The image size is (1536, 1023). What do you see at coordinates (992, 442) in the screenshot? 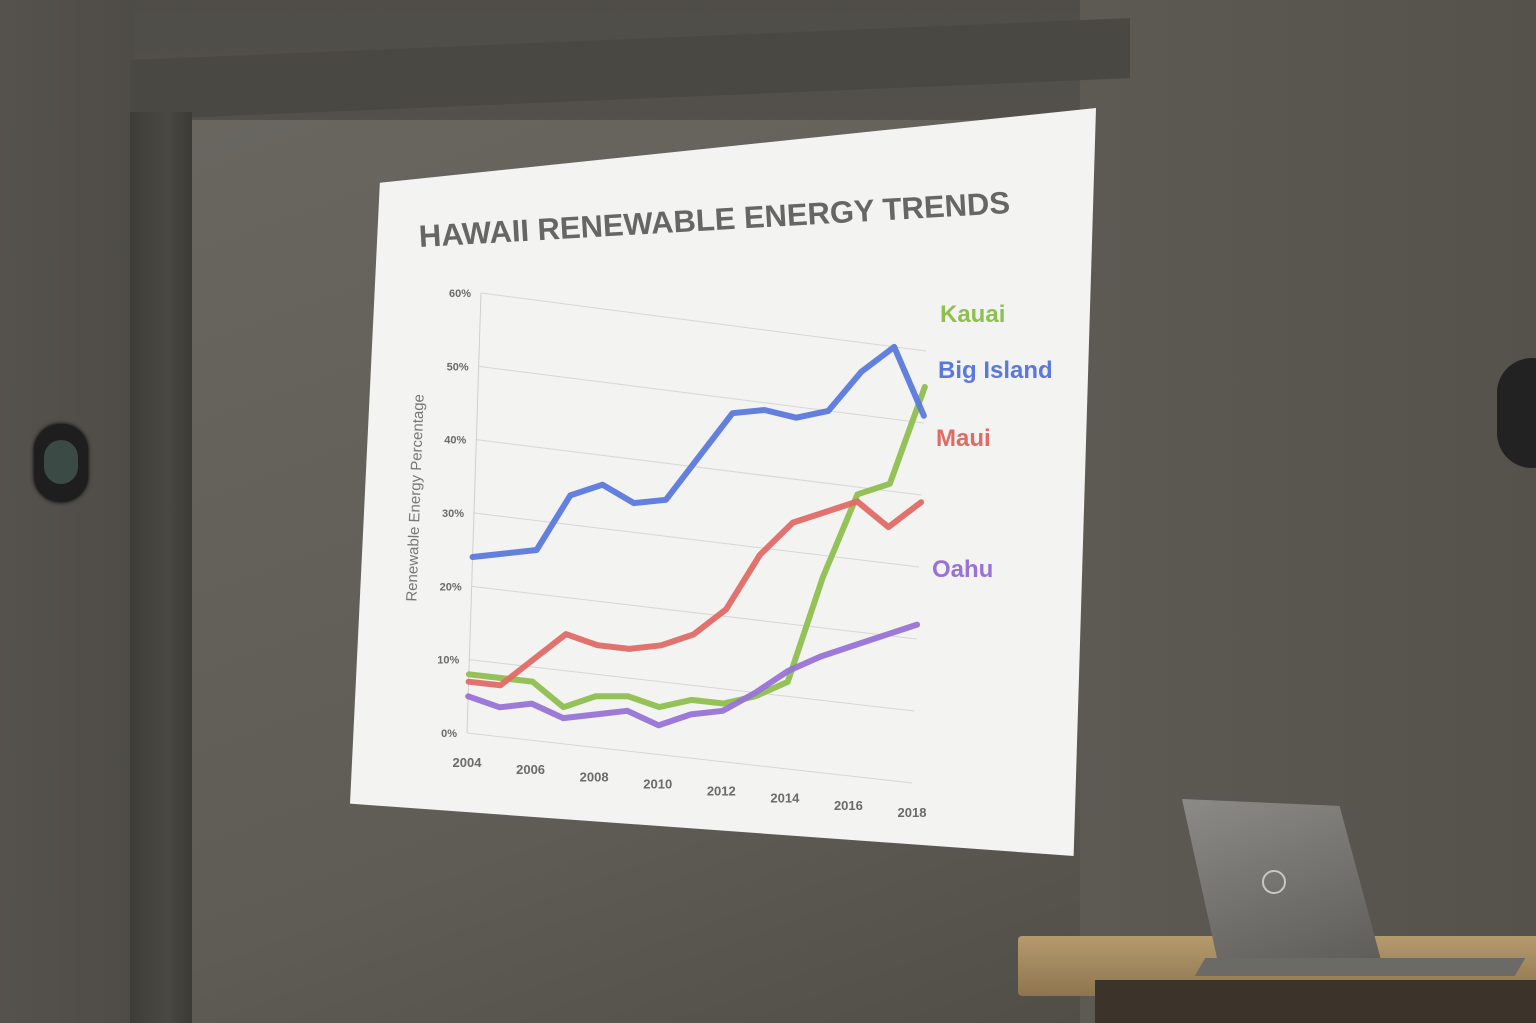
I see `series-labels: Kauai Big Island Maui Oahu` at bounding box center [992, 442].